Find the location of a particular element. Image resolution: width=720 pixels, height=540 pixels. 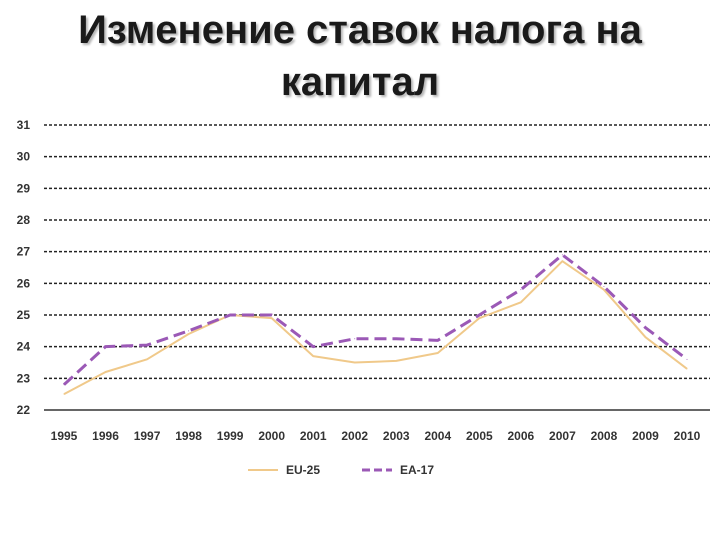

x-tick-label: 2007 is located at coordinates (562, 436).